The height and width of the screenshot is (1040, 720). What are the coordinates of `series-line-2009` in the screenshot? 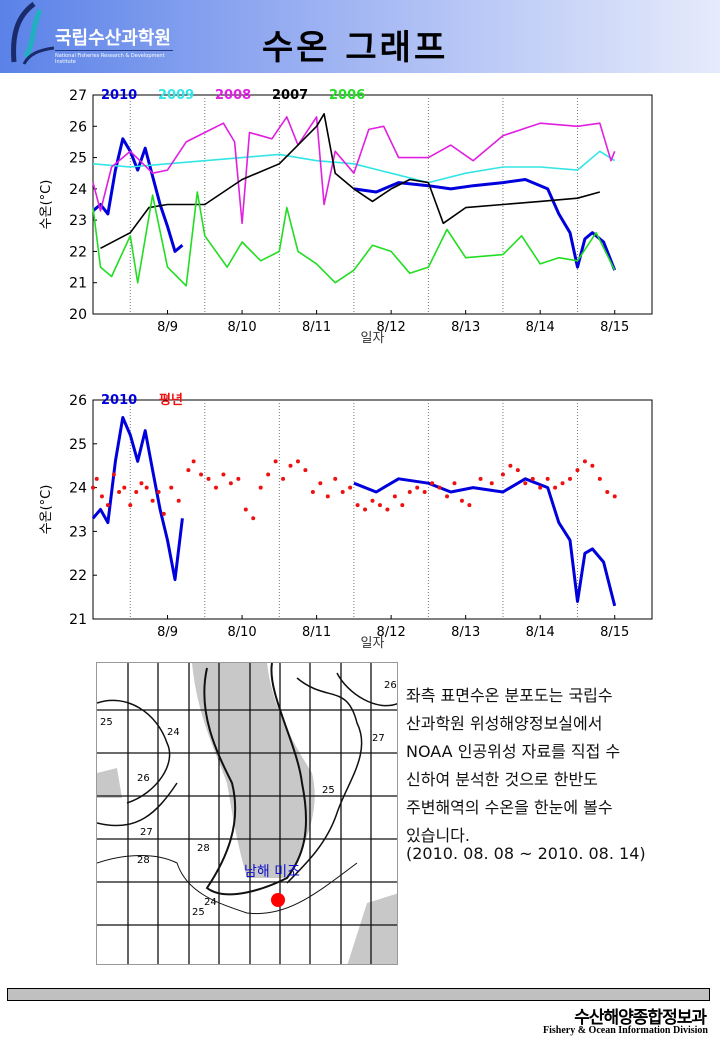 It's located at (354, 167).